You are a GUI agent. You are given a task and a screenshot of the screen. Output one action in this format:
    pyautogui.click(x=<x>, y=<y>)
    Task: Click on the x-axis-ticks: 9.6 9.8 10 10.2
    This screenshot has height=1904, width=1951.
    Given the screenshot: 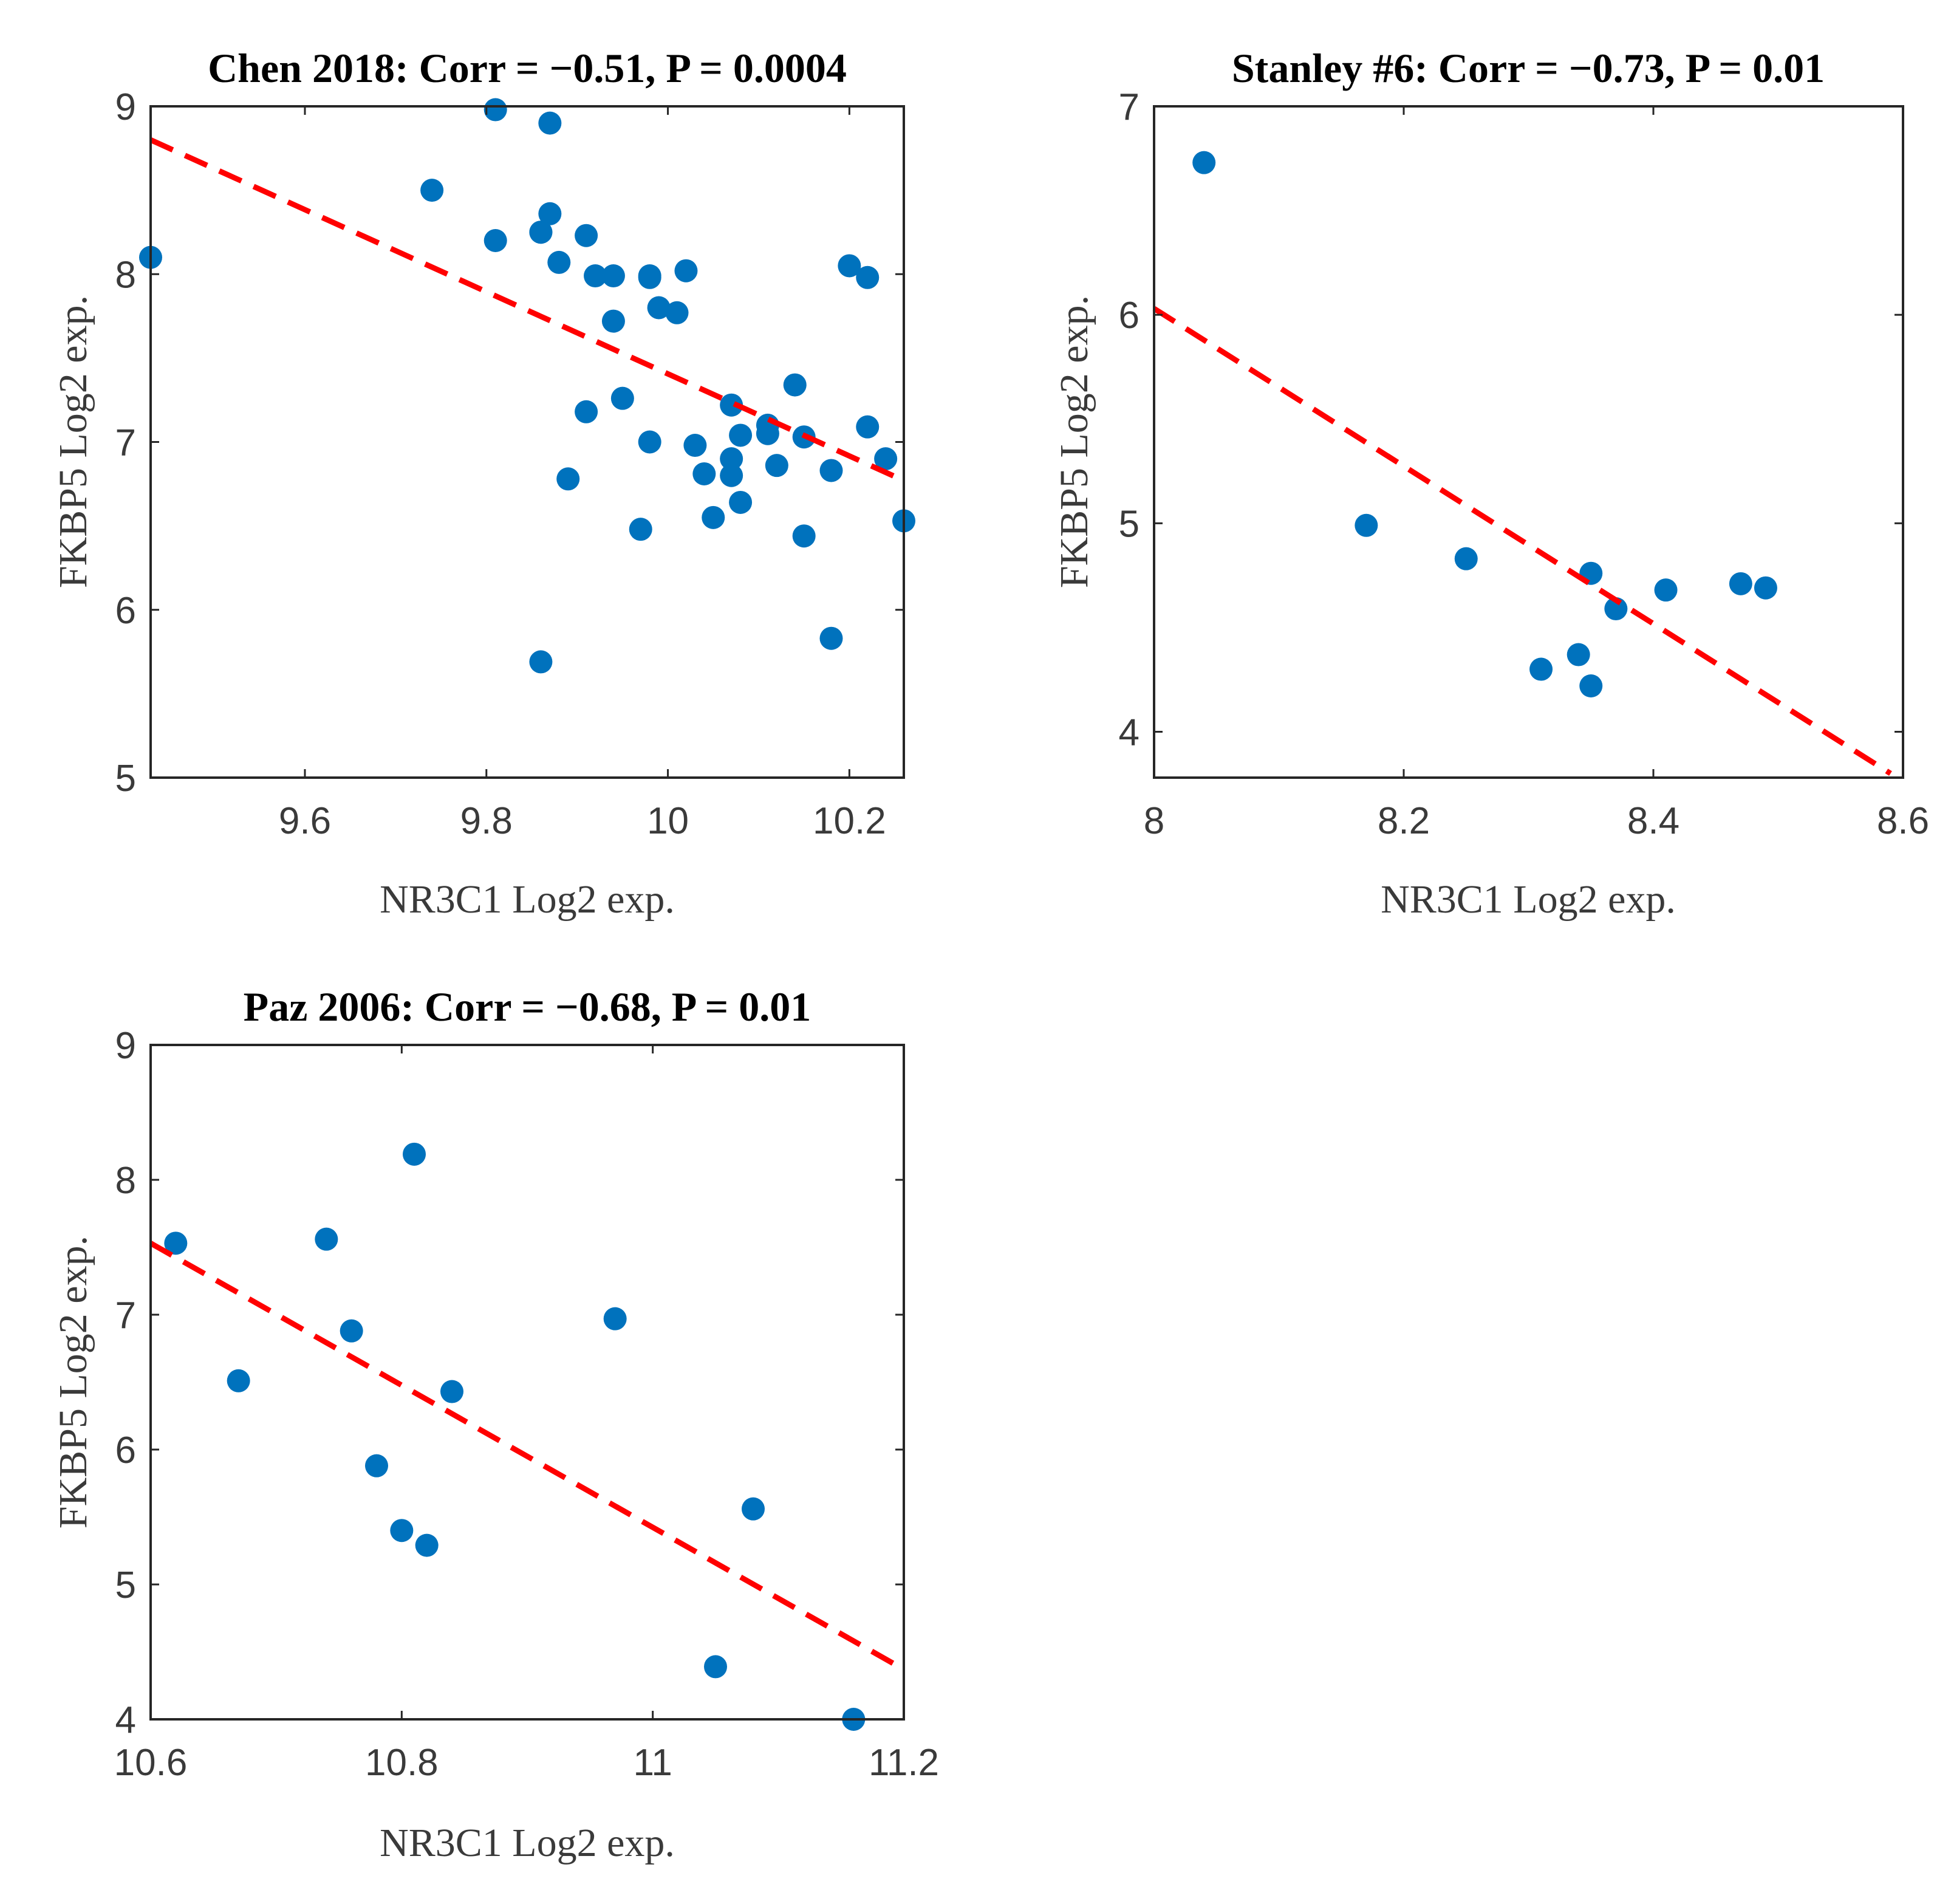 What is the action you would take?
    pyautogui.click(x=582, y=474)
    